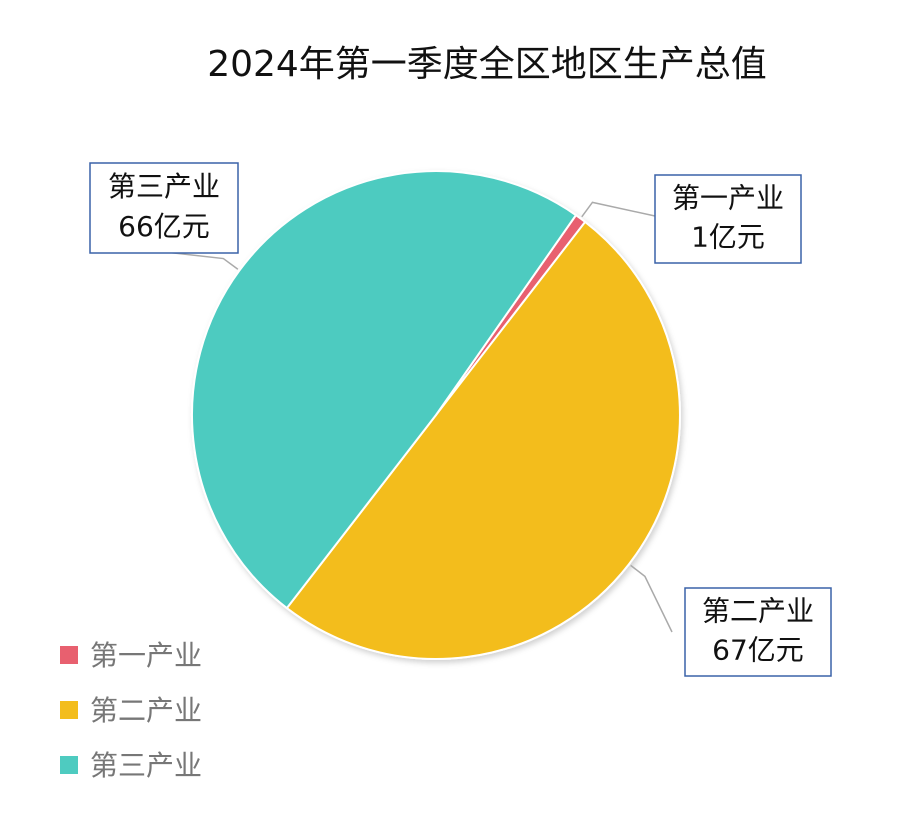 Image resolution: width=909 pixels, height=833 pixels. Describe the element at coordinates (146, 765) in the screenshot. I see `legend-label: 第三产业` at that location.